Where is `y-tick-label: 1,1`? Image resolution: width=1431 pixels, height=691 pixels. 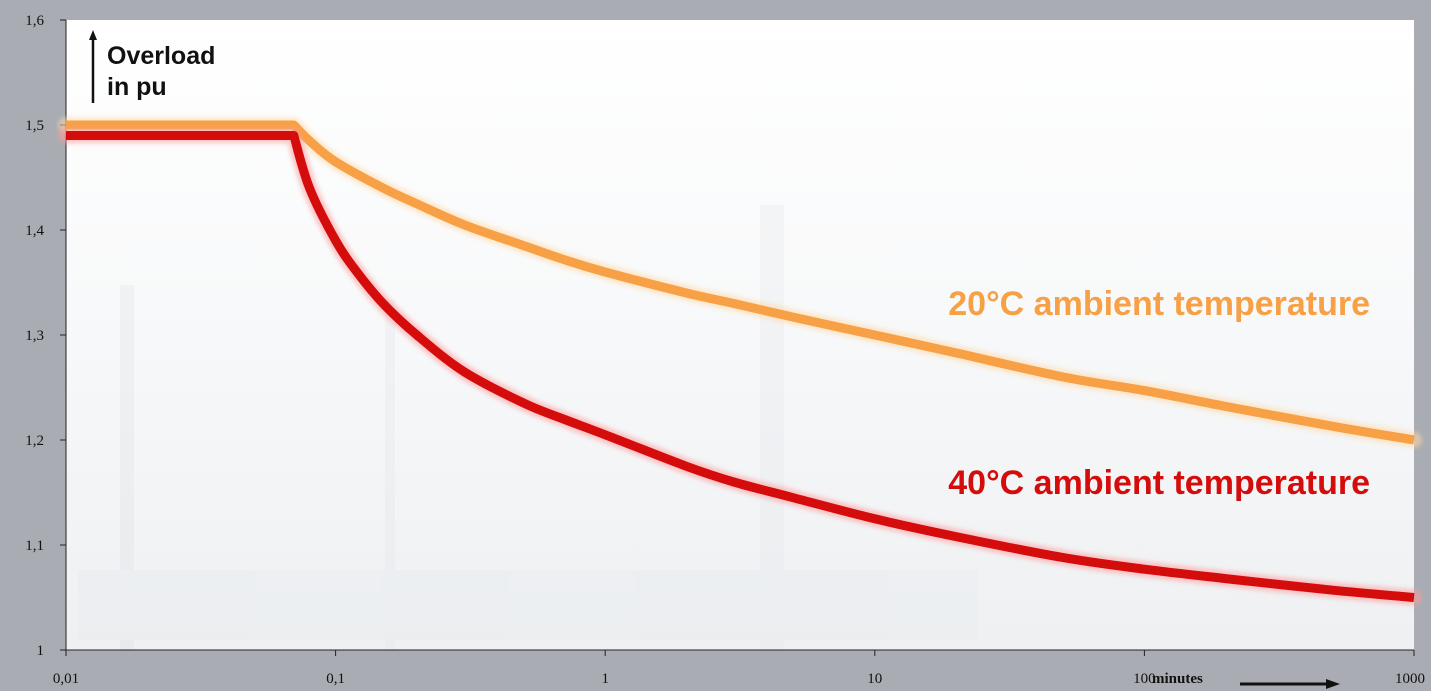
y-tick-label: 1,1 is located at coordinates (34, 546).